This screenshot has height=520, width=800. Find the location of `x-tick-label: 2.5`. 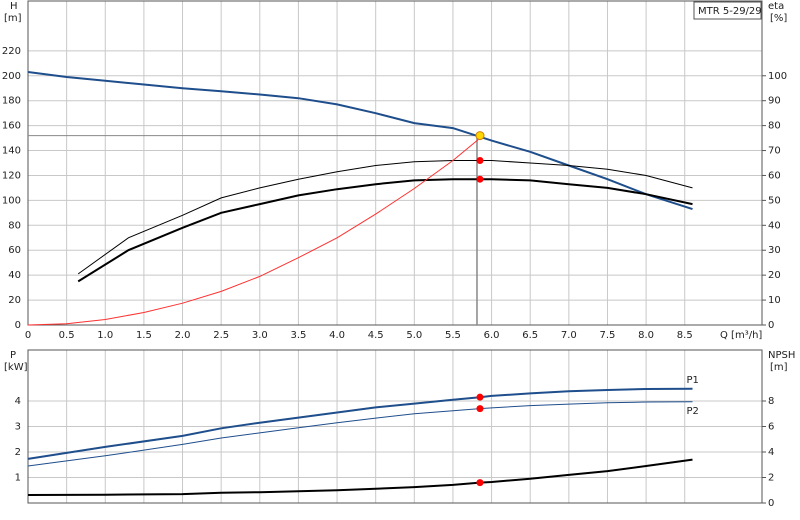

x-tick-label: 2.5 is located at coordinates (221, 335).